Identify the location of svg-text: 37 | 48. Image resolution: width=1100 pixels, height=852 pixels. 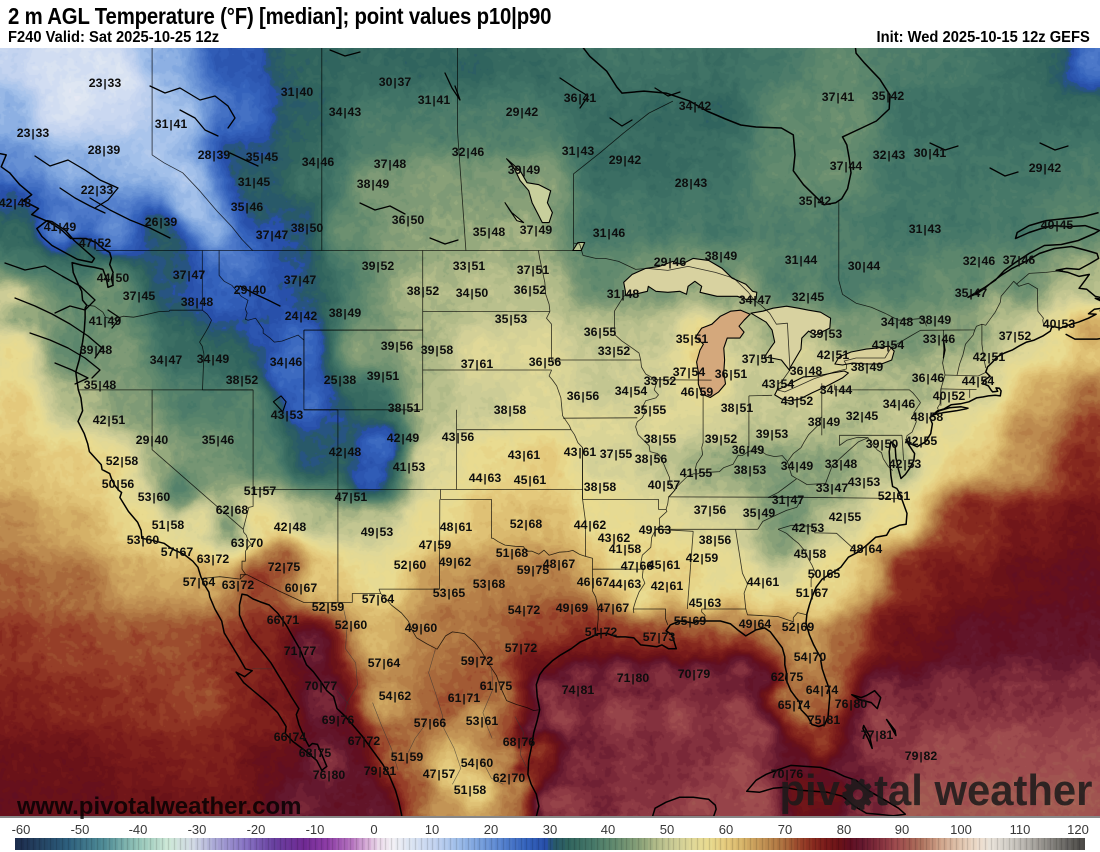
(390, 164).